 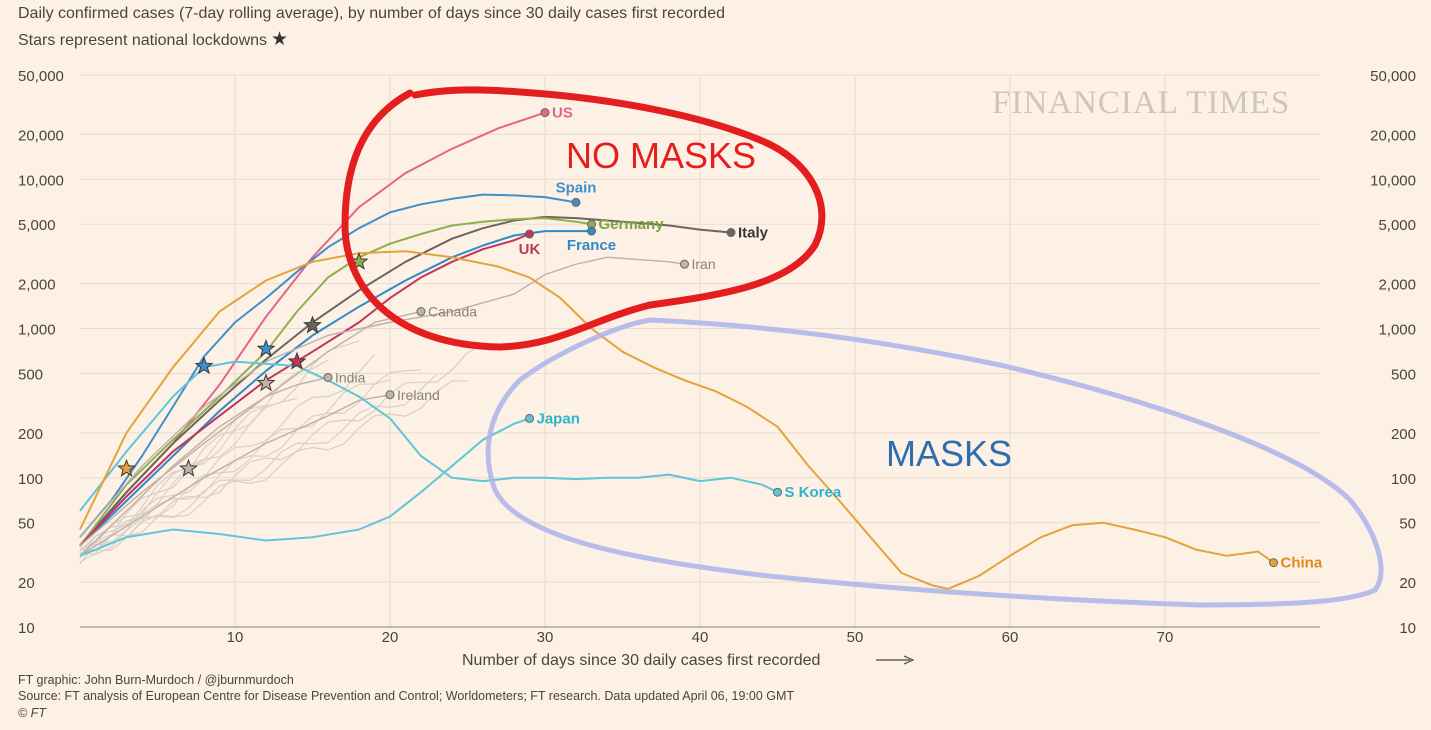 I want to click on x-tick-label: 20, so click(x=390, y=637).